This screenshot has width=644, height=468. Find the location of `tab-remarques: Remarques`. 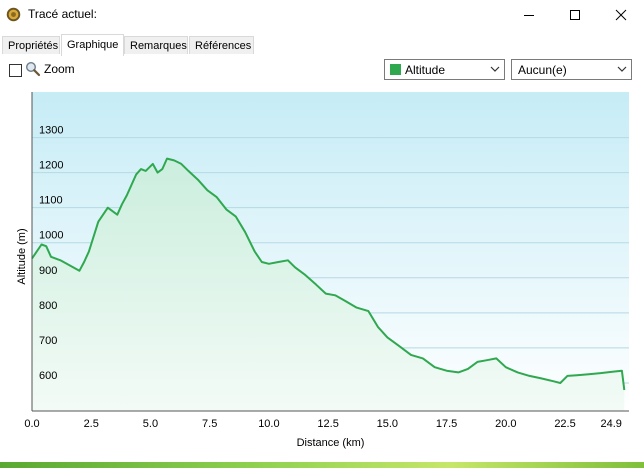

tab-remarques: Remarques is located at coordinates (156, 45).